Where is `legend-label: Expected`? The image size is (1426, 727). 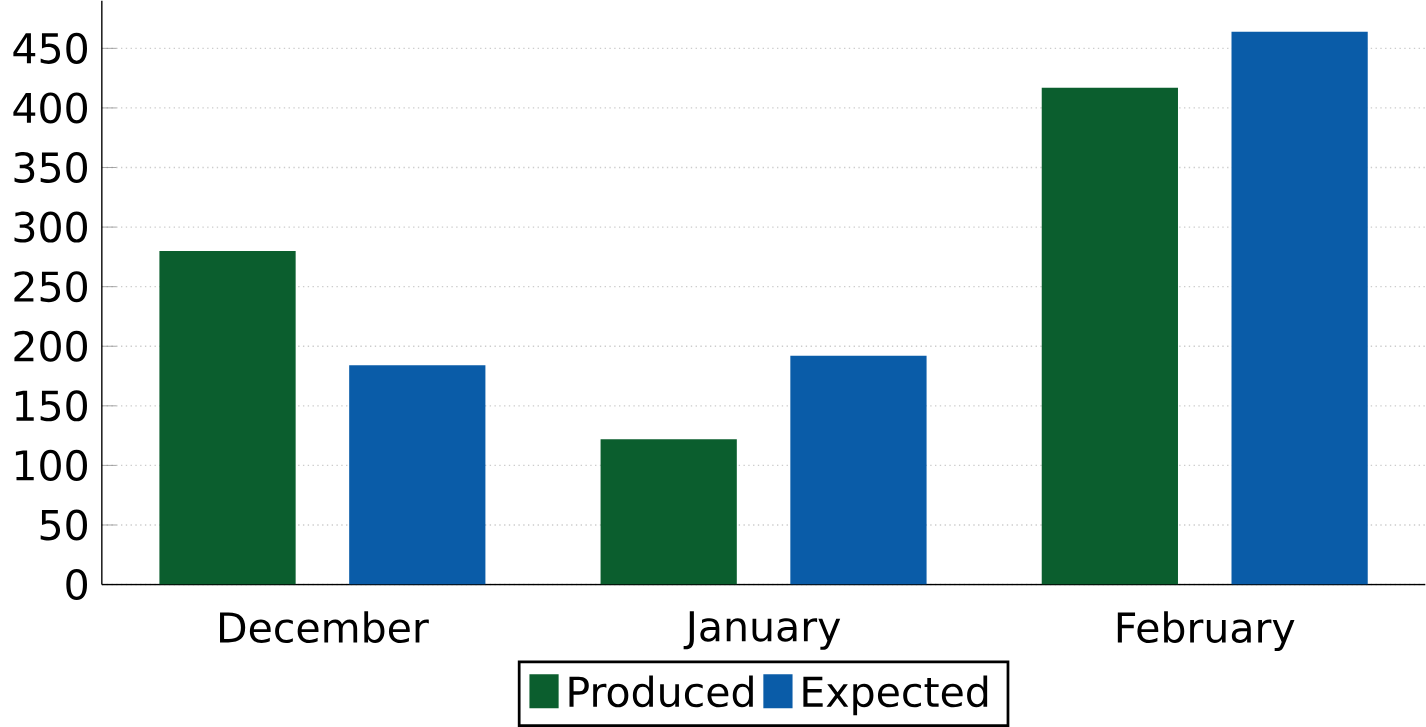
legend-label: Expected is located at coordinates (895, 695).